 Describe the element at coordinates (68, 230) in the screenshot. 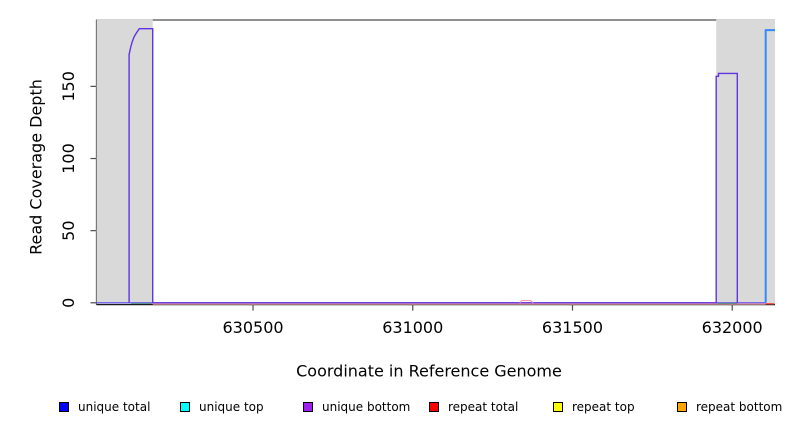

I see `y-tick-label: 50` at that location.